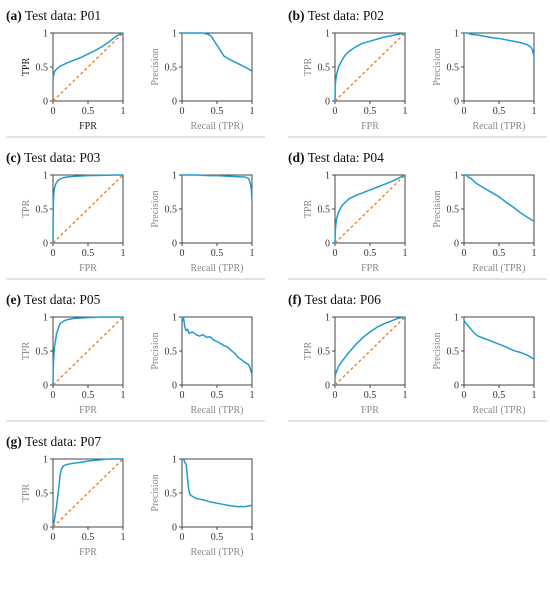 This screenshot has height=589, width=550. Describe the element at coordinates (295, 299) in the screenshot. I see `panel-label: (f)` at that location.